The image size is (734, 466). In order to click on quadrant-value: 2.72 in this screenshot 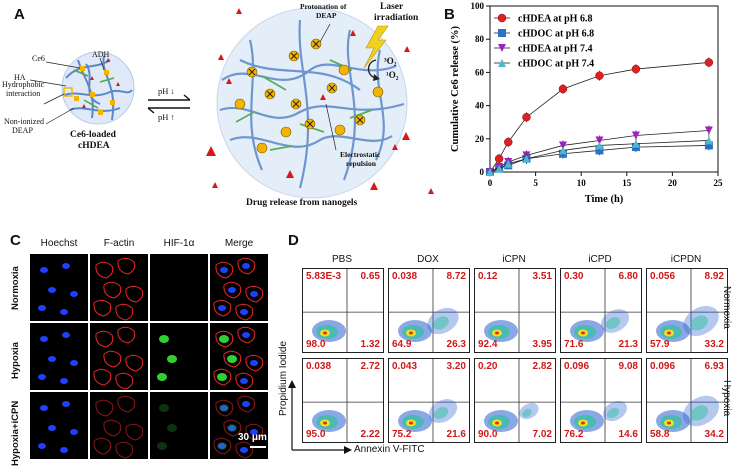, I will do `click(370, 366)`.